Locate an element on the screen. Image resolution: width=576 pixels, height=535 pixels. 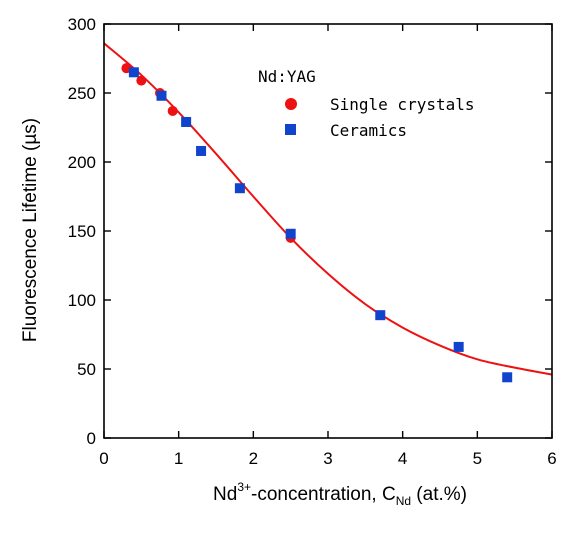
y-tick-label: 250 is located at coordinates (82, 93).